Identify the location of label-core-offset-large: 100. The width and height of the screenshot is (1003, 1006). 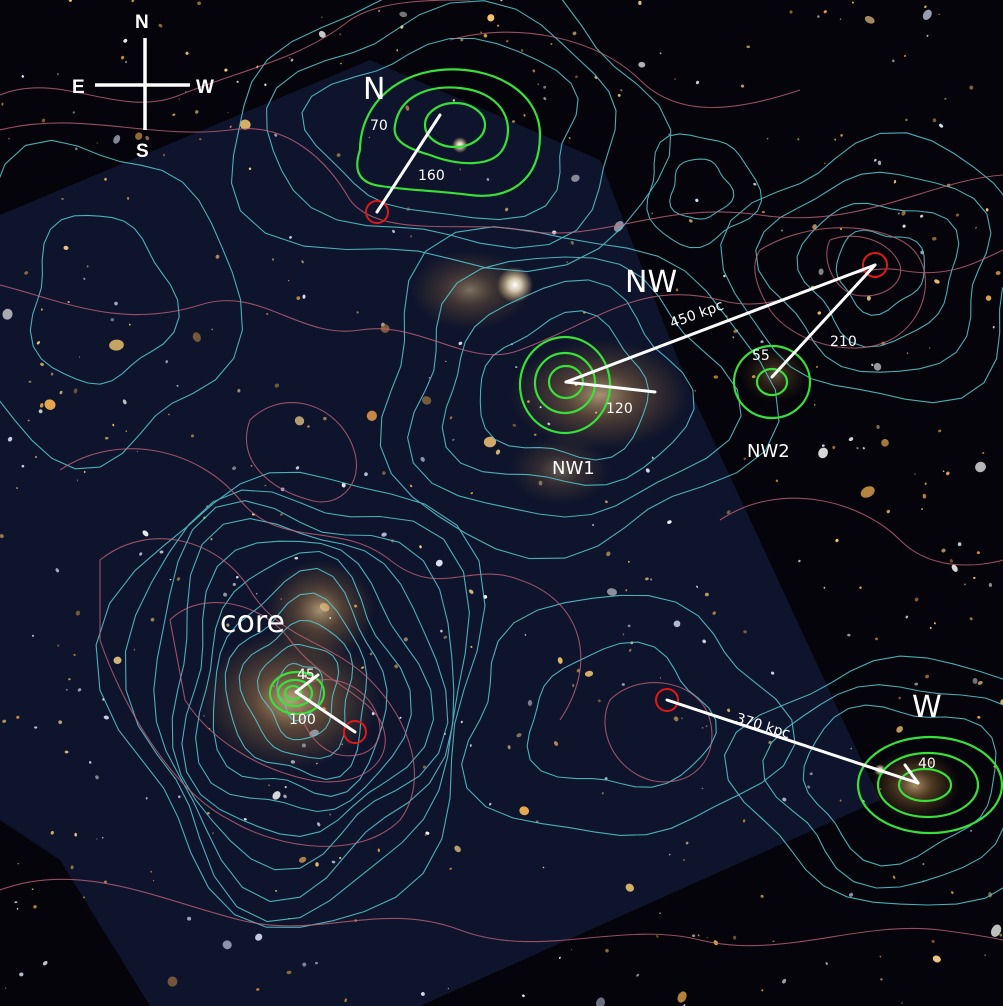
(302, 720).